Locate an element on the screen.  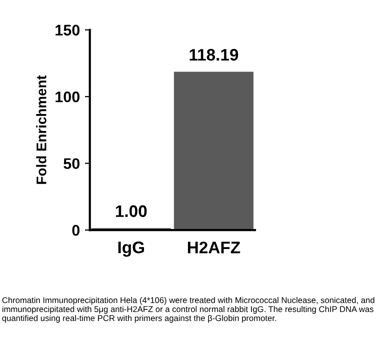
text: Chromatin Immunoprecipitation Hela (4*106) were treated with Micrococcal Nuclease, sonicated, and immunoprecipitated with 5μg anti-H2AFZ or a control normal rabbit IgG. The resulting ChIP DNA was quantified using real-time PCR with primers against the β-Globin promoter. is located at coordinates (188, 310).